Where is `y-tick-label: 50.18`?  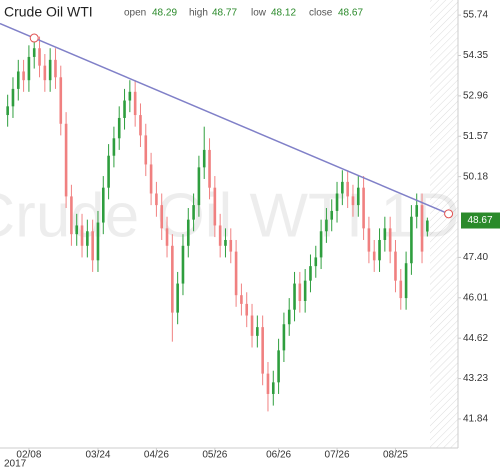 y-tick-label: 50.18 is located at coordinates (475, 176).